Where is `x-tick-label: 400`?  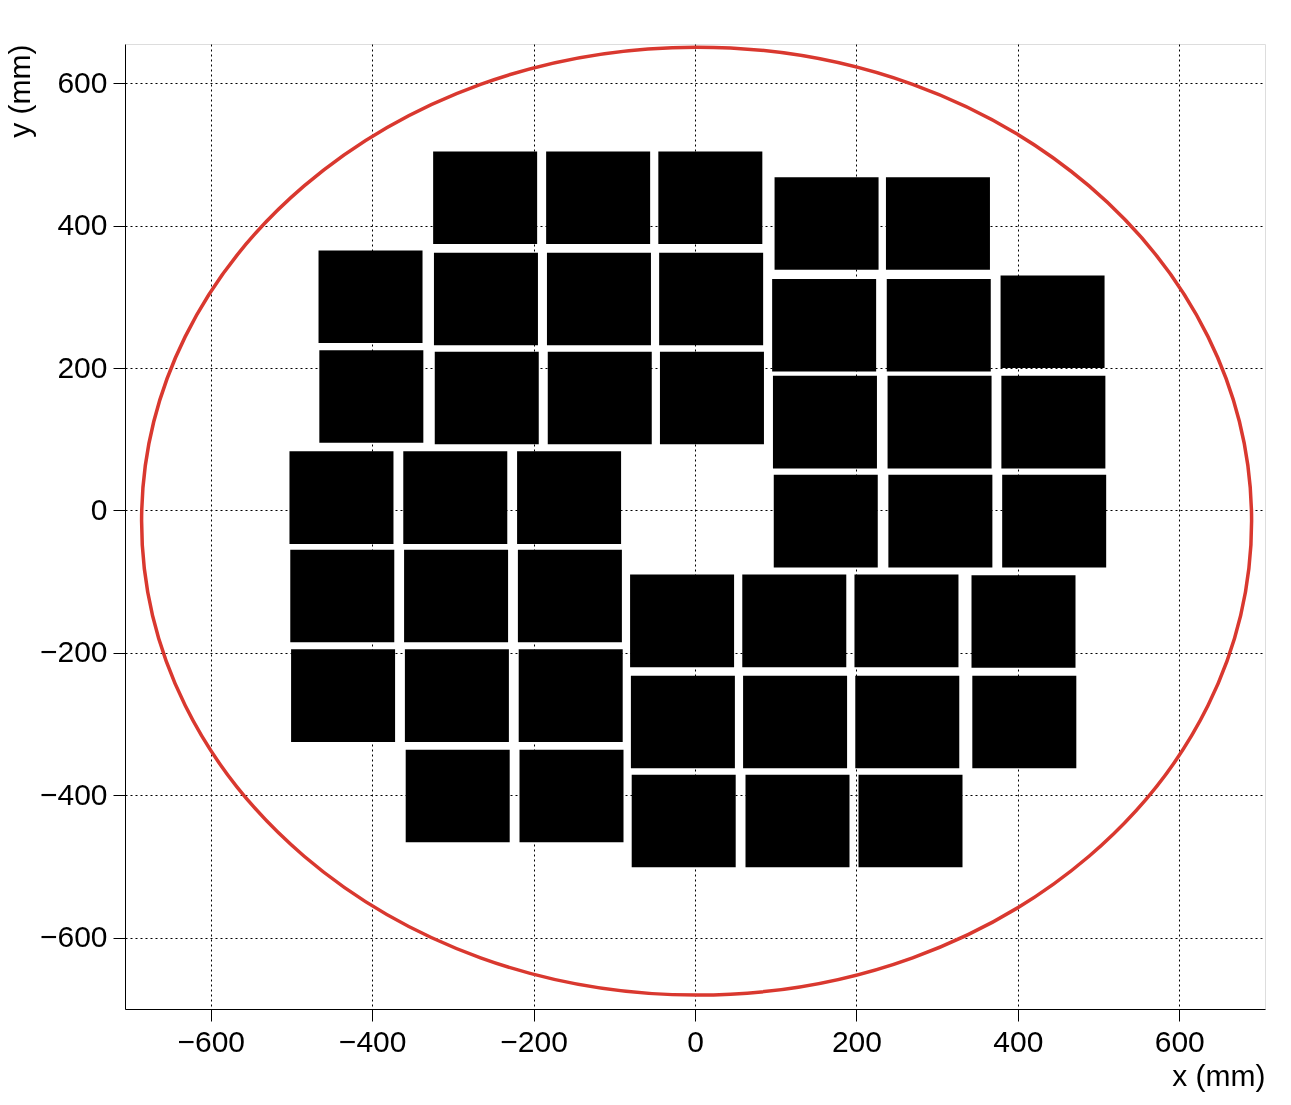
x-tick-label: 400 is located at coordinates (1018, 1041).